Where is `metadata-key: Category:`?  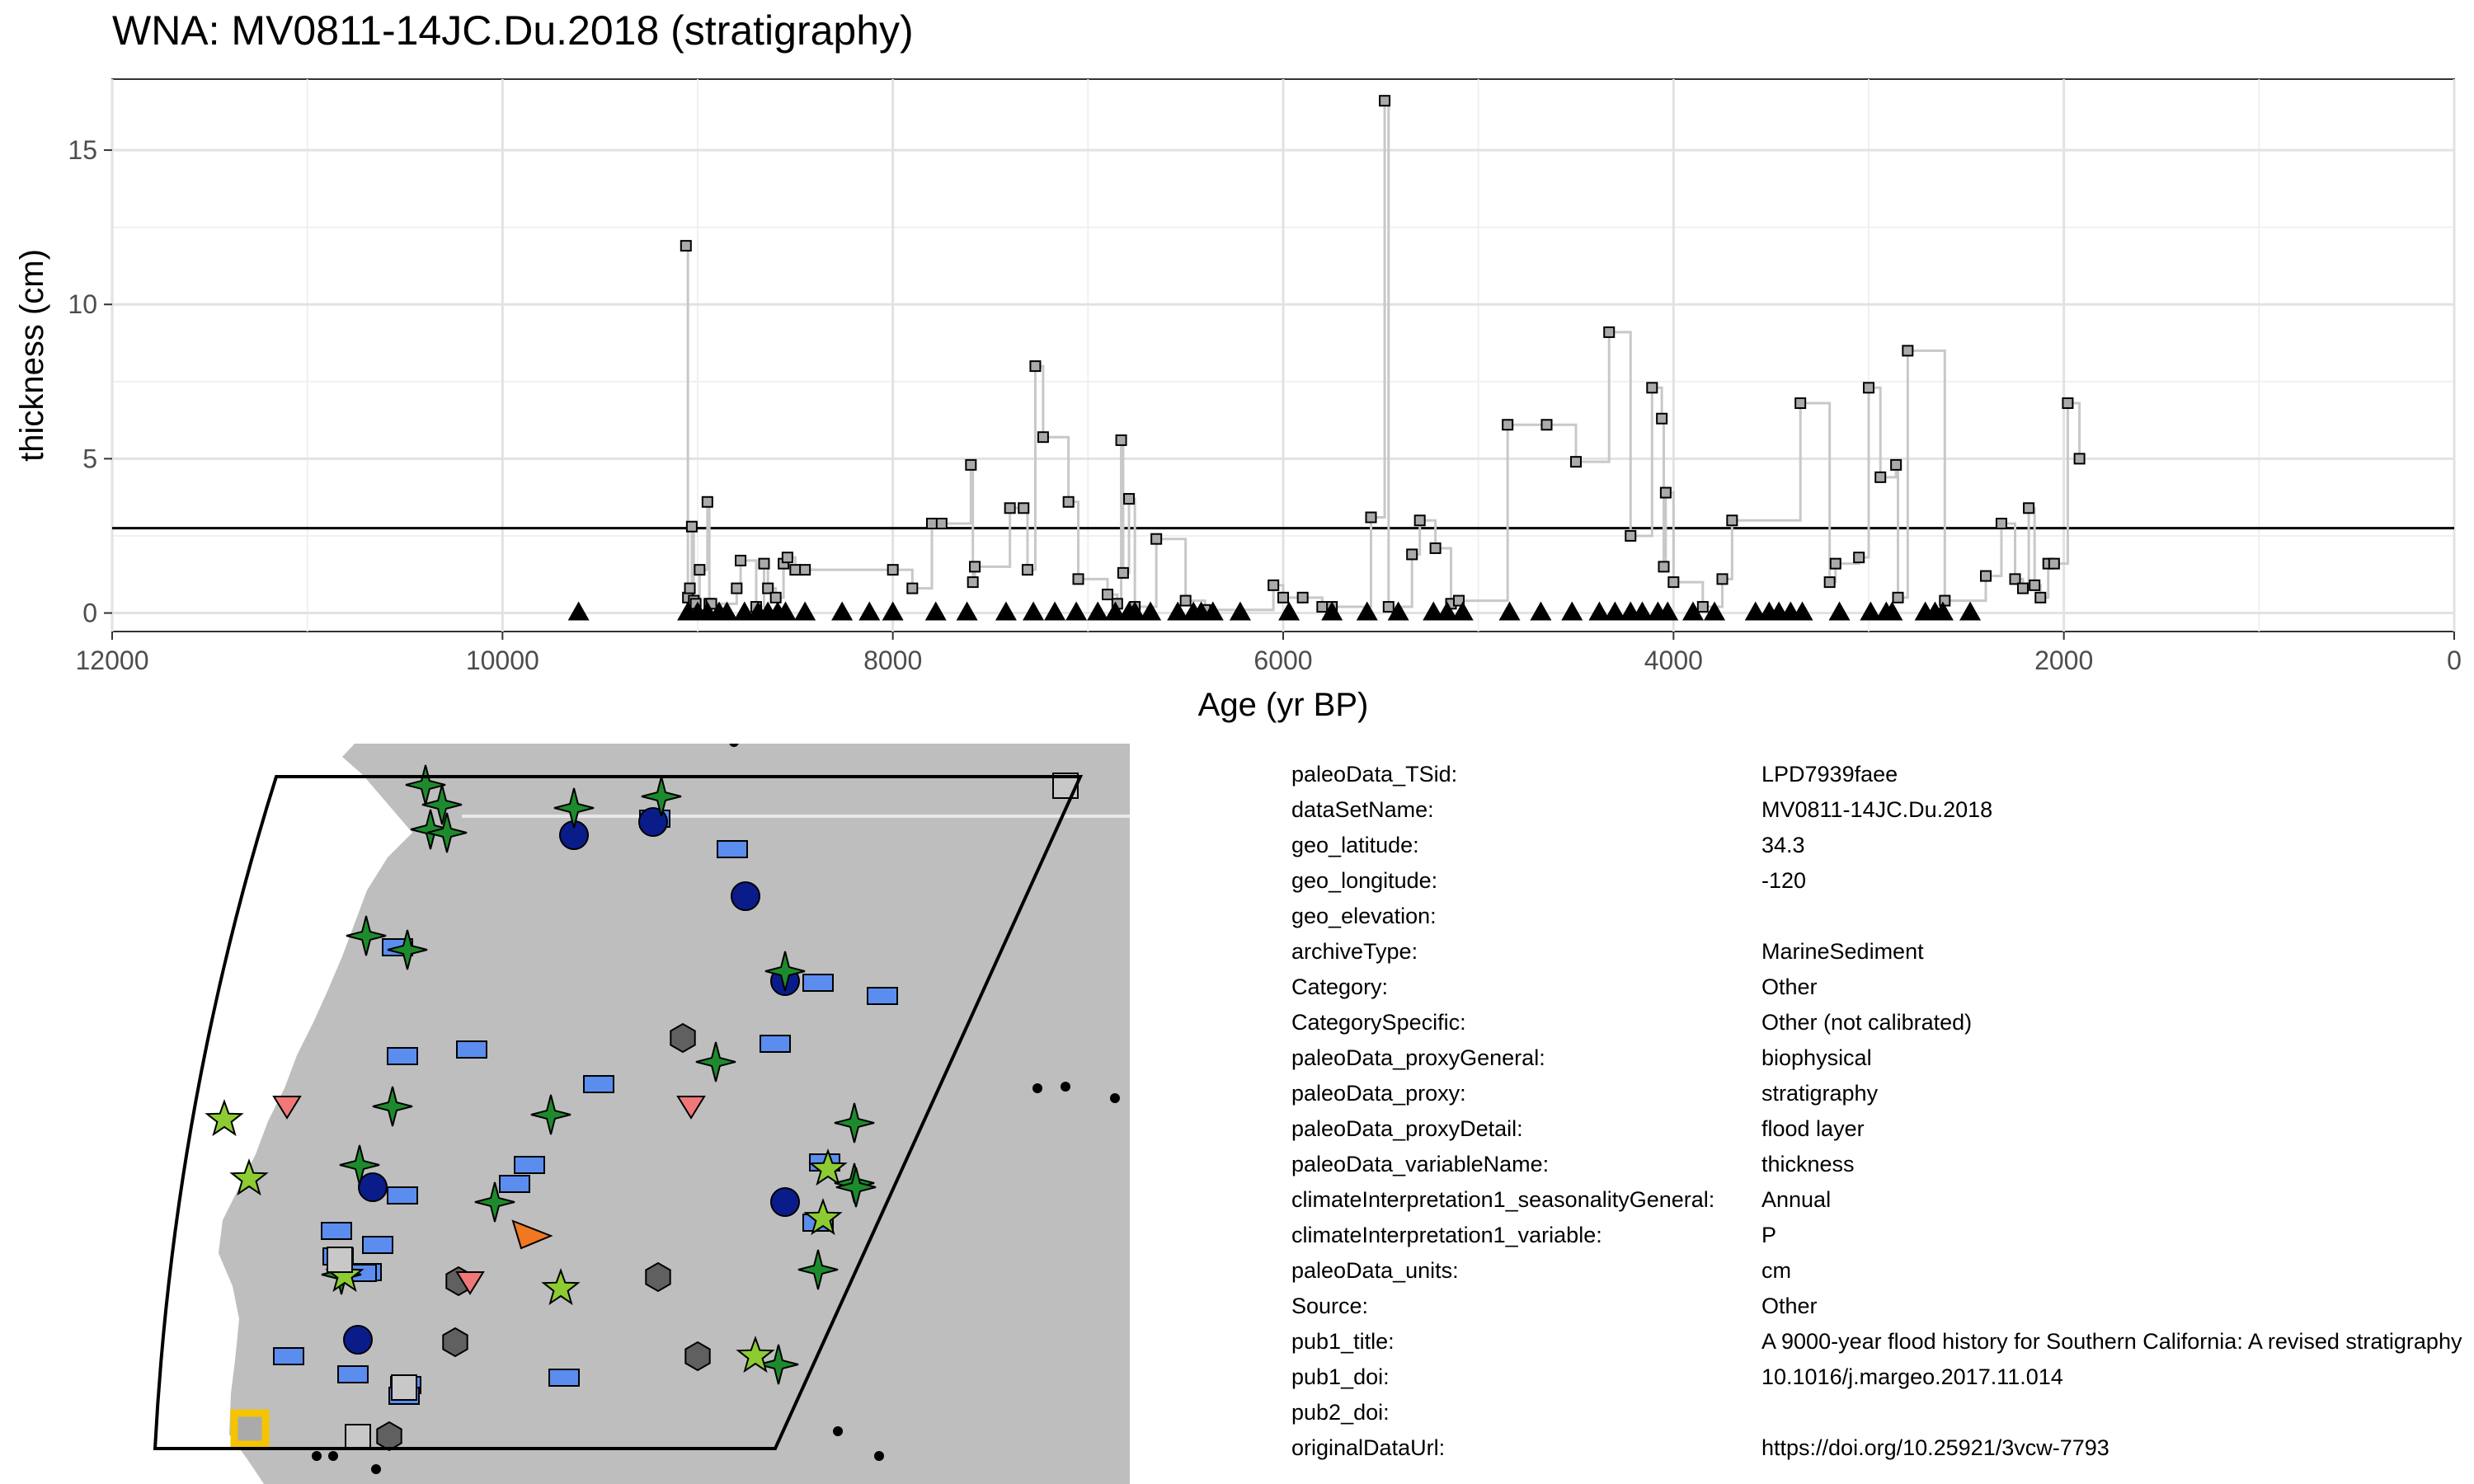 metadata-key: Category: is located at coordinates (1340, 986).